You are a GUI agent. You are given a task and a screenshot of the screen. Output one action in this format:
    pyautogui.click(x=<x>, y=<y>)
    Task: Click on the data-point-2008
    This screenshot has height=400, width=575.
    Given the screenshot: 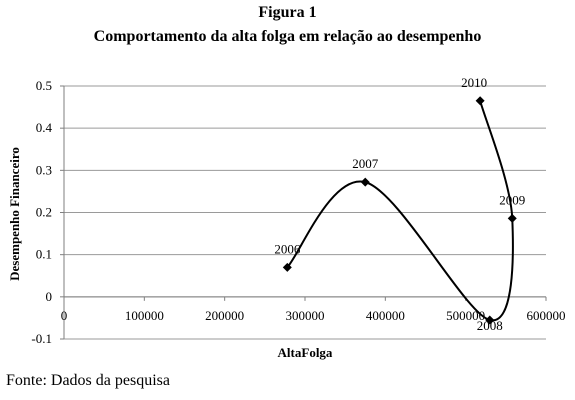 What is the action you would take?
    pyautogui.click(x=490, y=320)
    